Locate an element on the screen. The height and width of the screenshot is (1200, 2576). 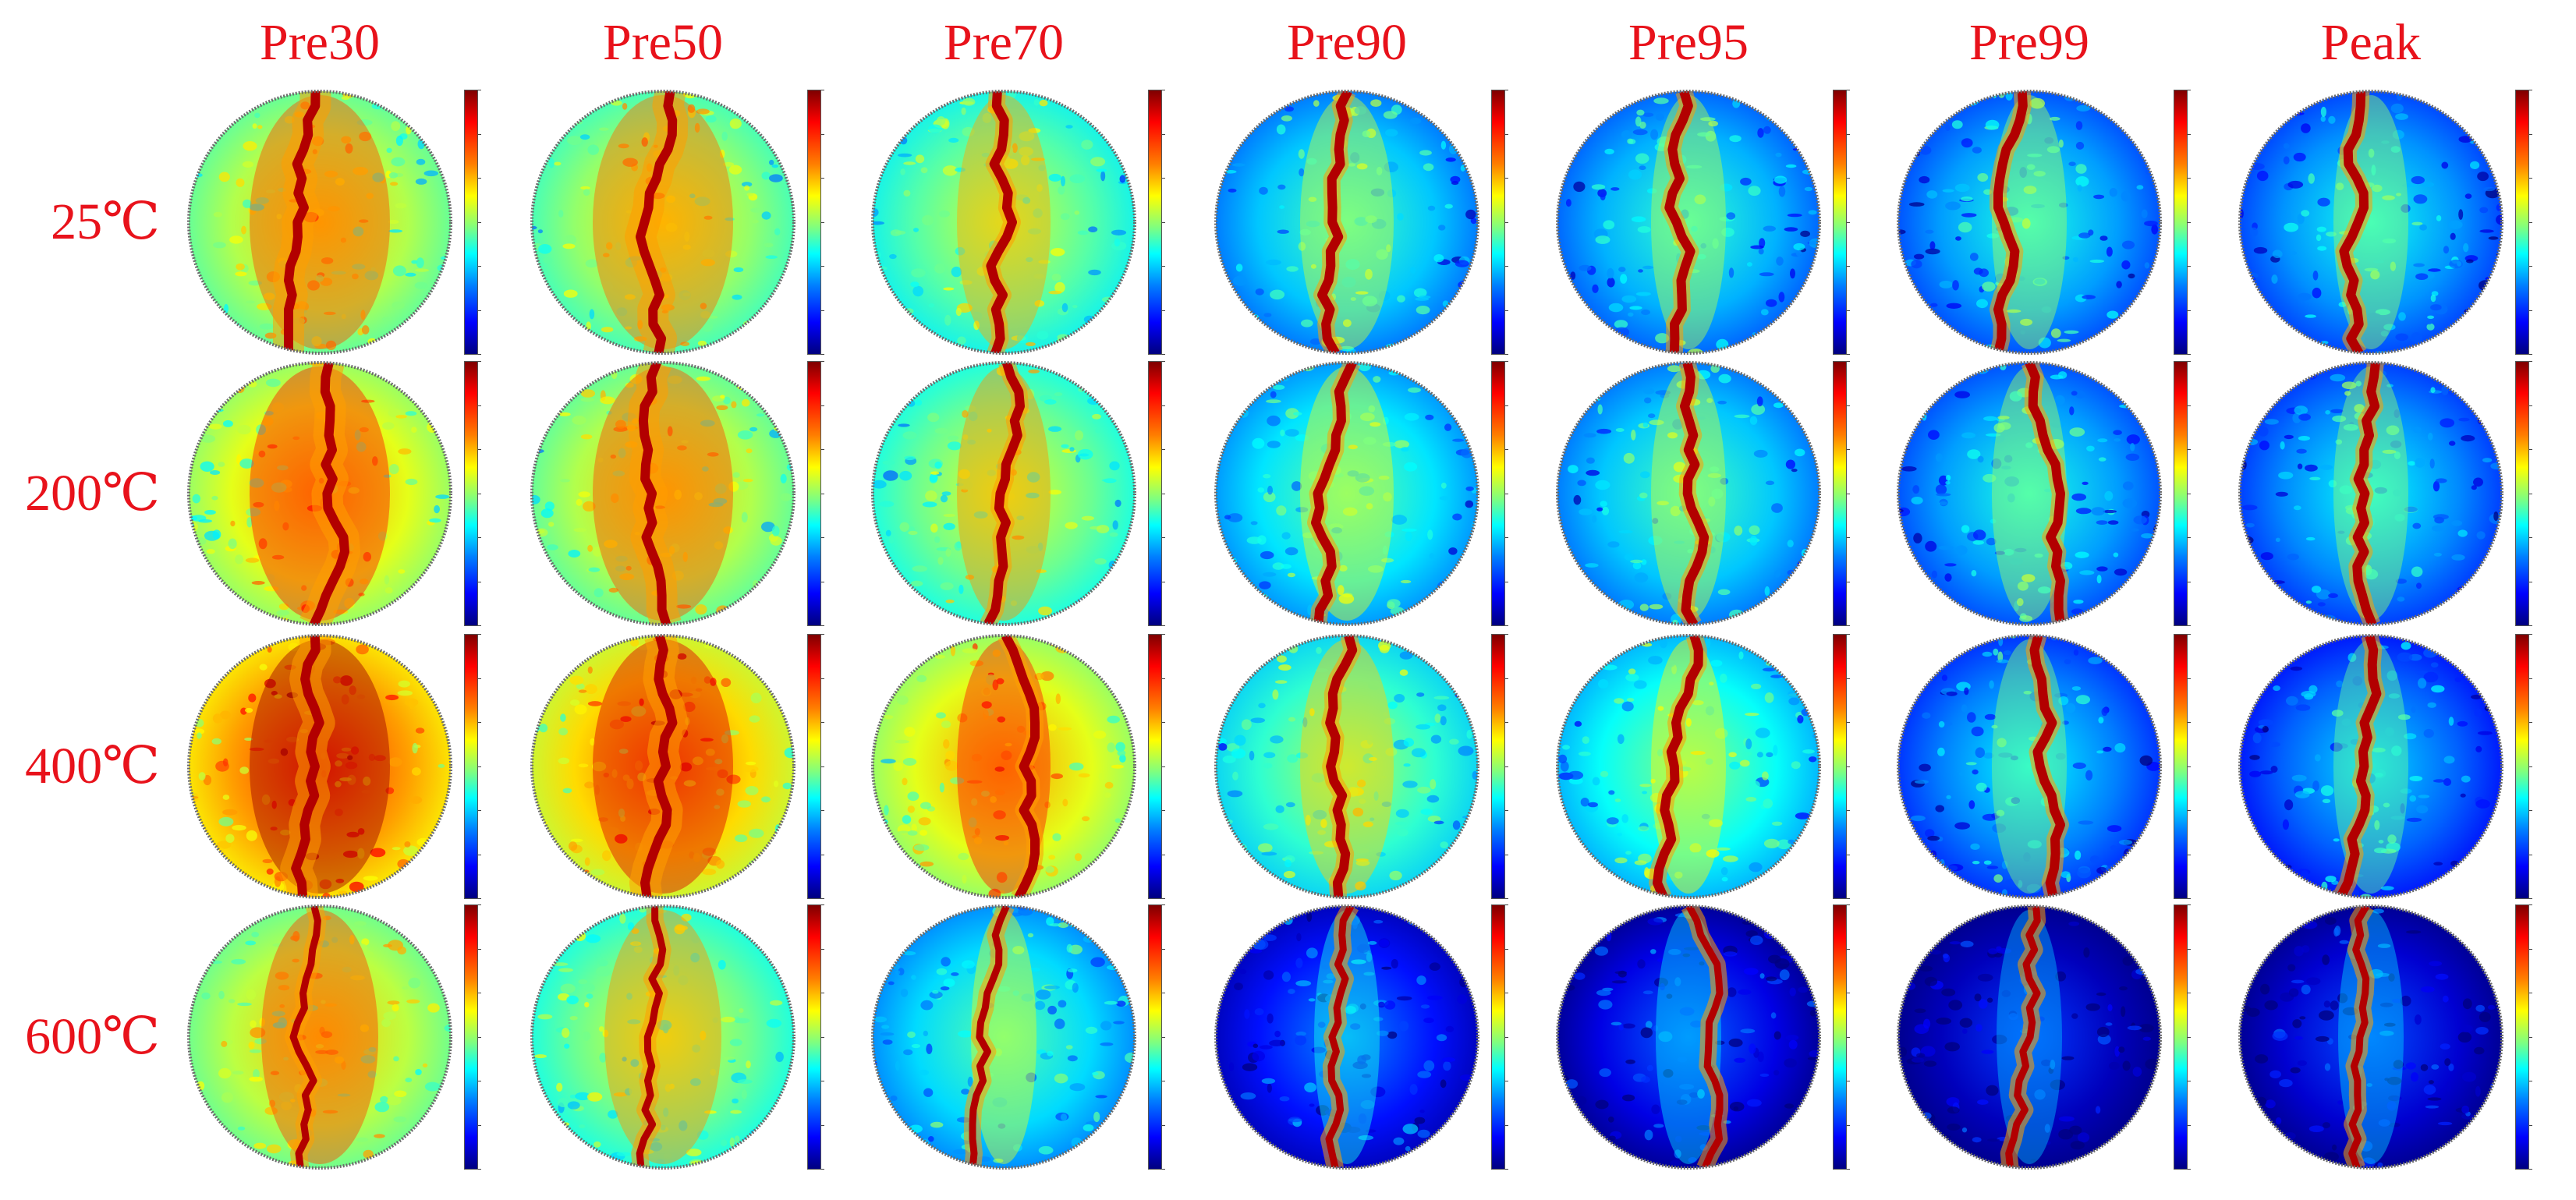
specimen-rim is located at coordinates (319, 222).